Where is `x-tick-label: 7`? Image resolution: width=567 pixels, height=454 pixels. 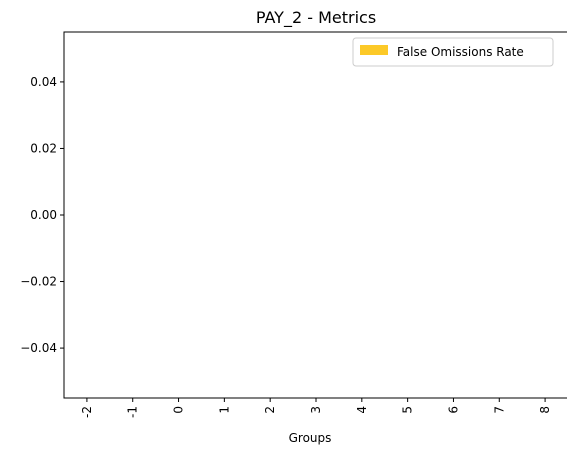 x-tick-label: 7 is located at coordinates (499, 410).